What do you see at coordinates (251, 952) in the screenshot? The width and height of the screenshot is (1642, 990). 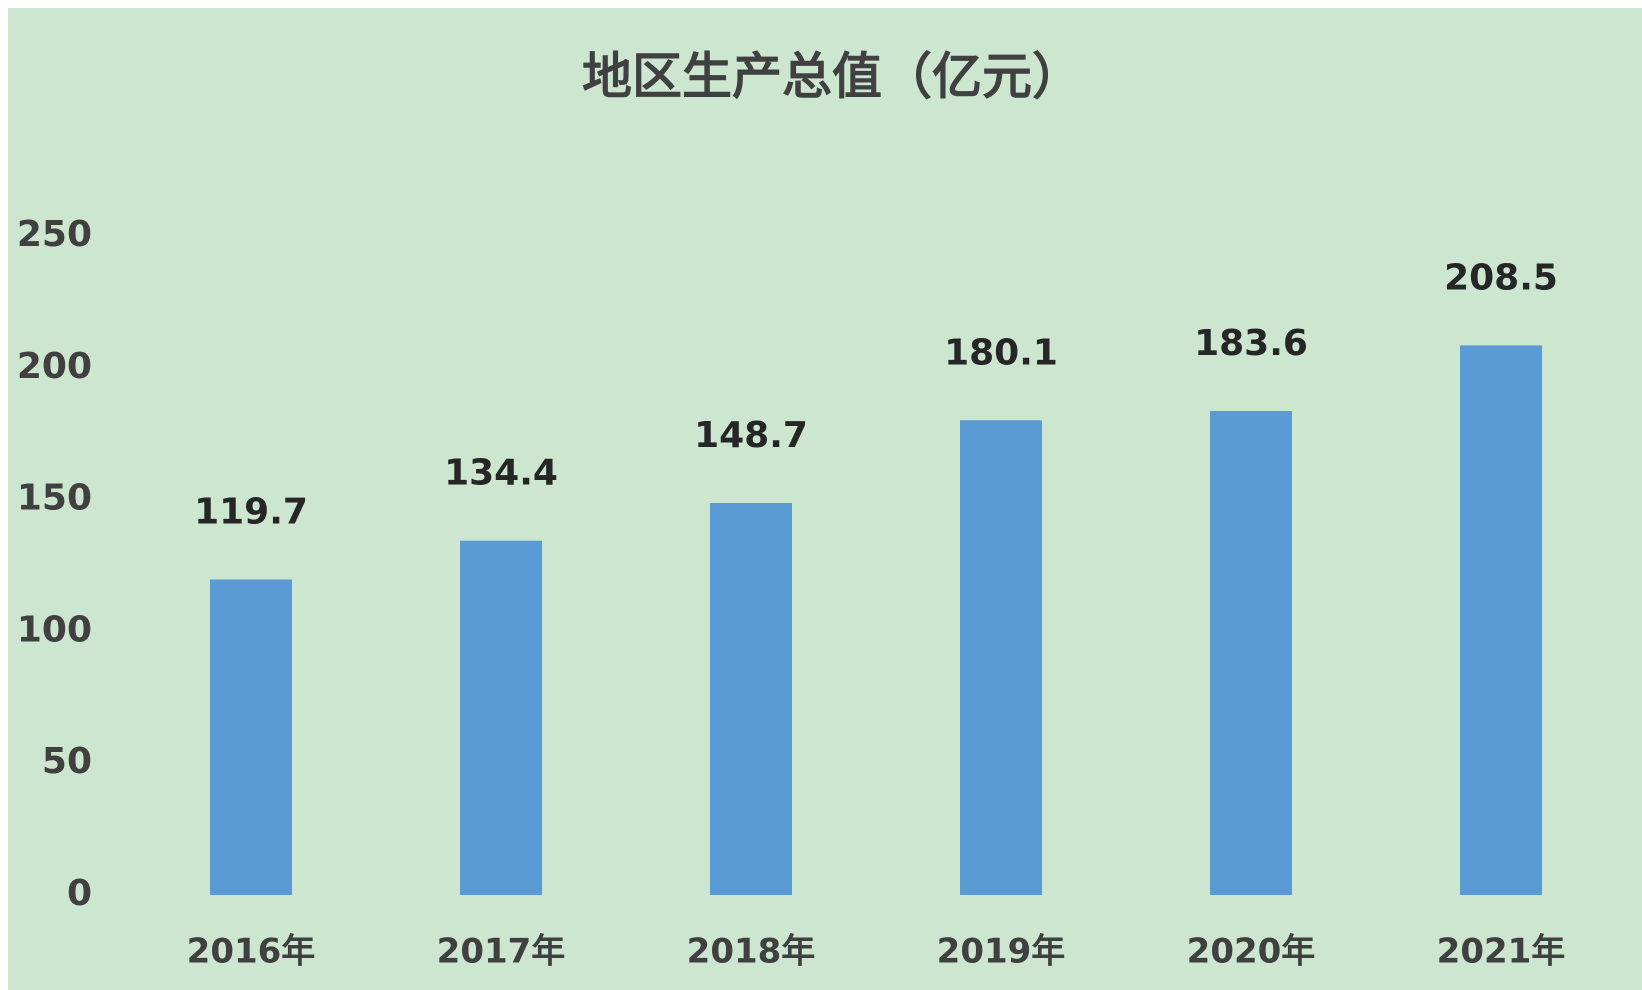 I see `x-tick-label: 2016年` at bounding box center [251, 952].